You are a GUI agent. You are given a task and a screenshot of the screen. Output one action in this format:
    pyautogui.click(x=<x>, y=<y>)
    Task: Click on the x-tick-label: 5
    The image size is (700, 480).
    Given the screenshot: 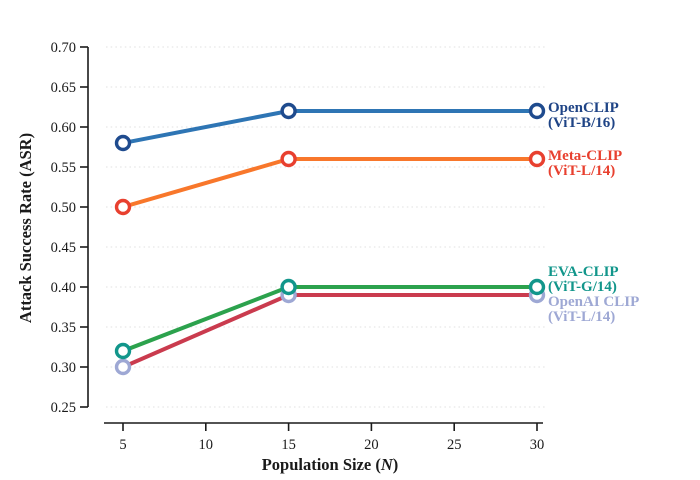 What is the action you would take?
    pyautogui.click(x=122, y=445)
    